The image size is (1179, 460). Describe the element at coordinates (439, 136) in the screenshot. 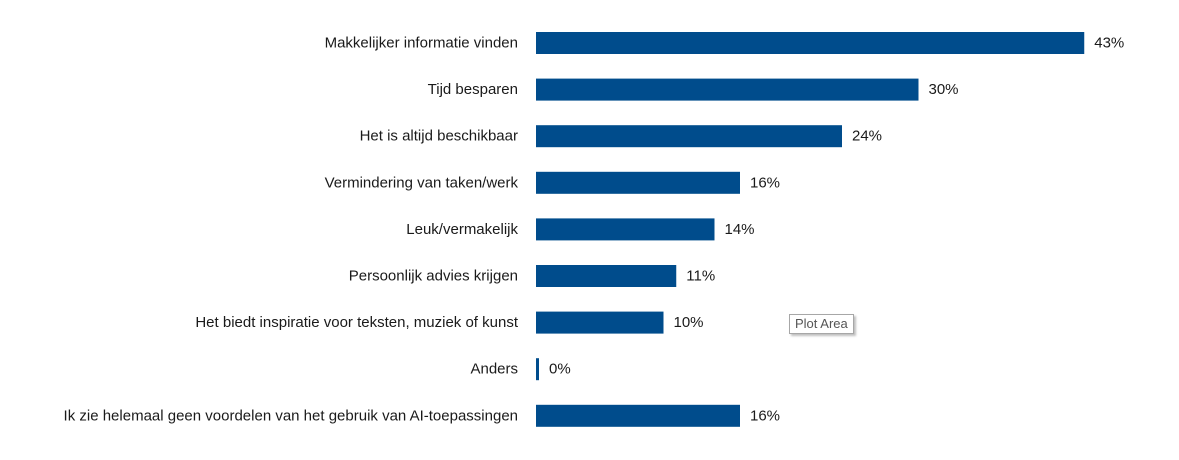

I see `category-label: Het is altijd beschikbaar` at that location.